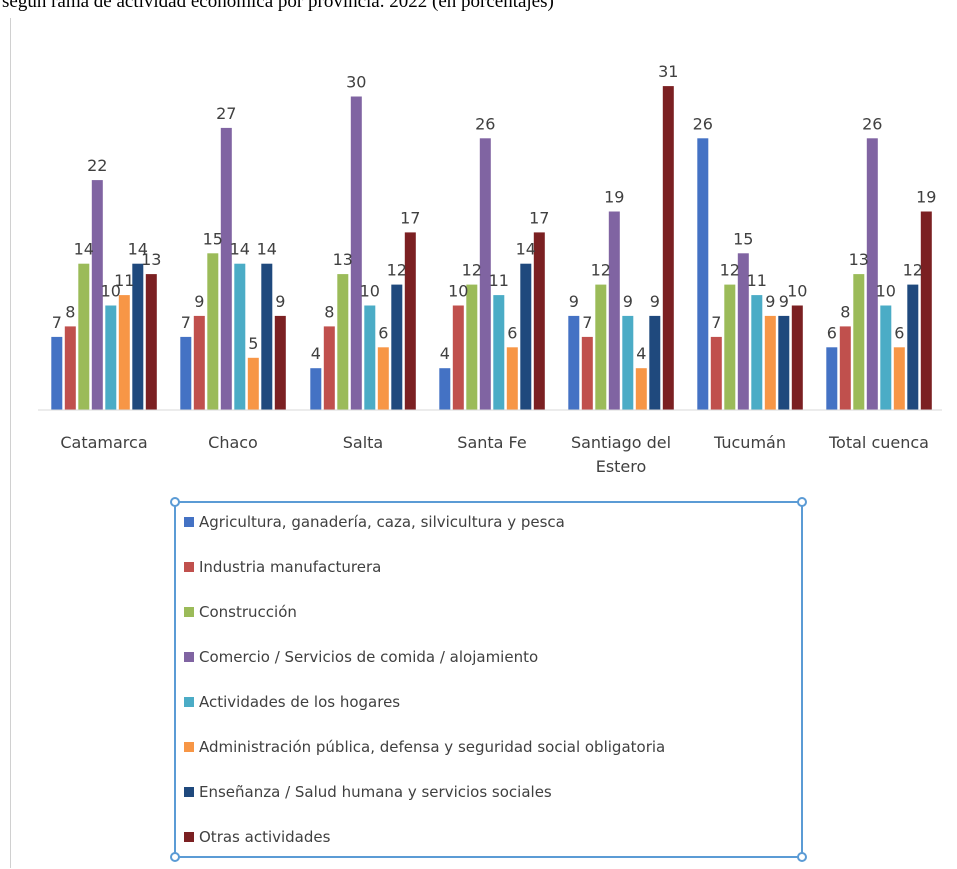 Image resolution: width=957 pixels, height=869 pixels. Describe the element at coordinates (356, 82) in the screenshot. I see `data-label: 30` at that location.